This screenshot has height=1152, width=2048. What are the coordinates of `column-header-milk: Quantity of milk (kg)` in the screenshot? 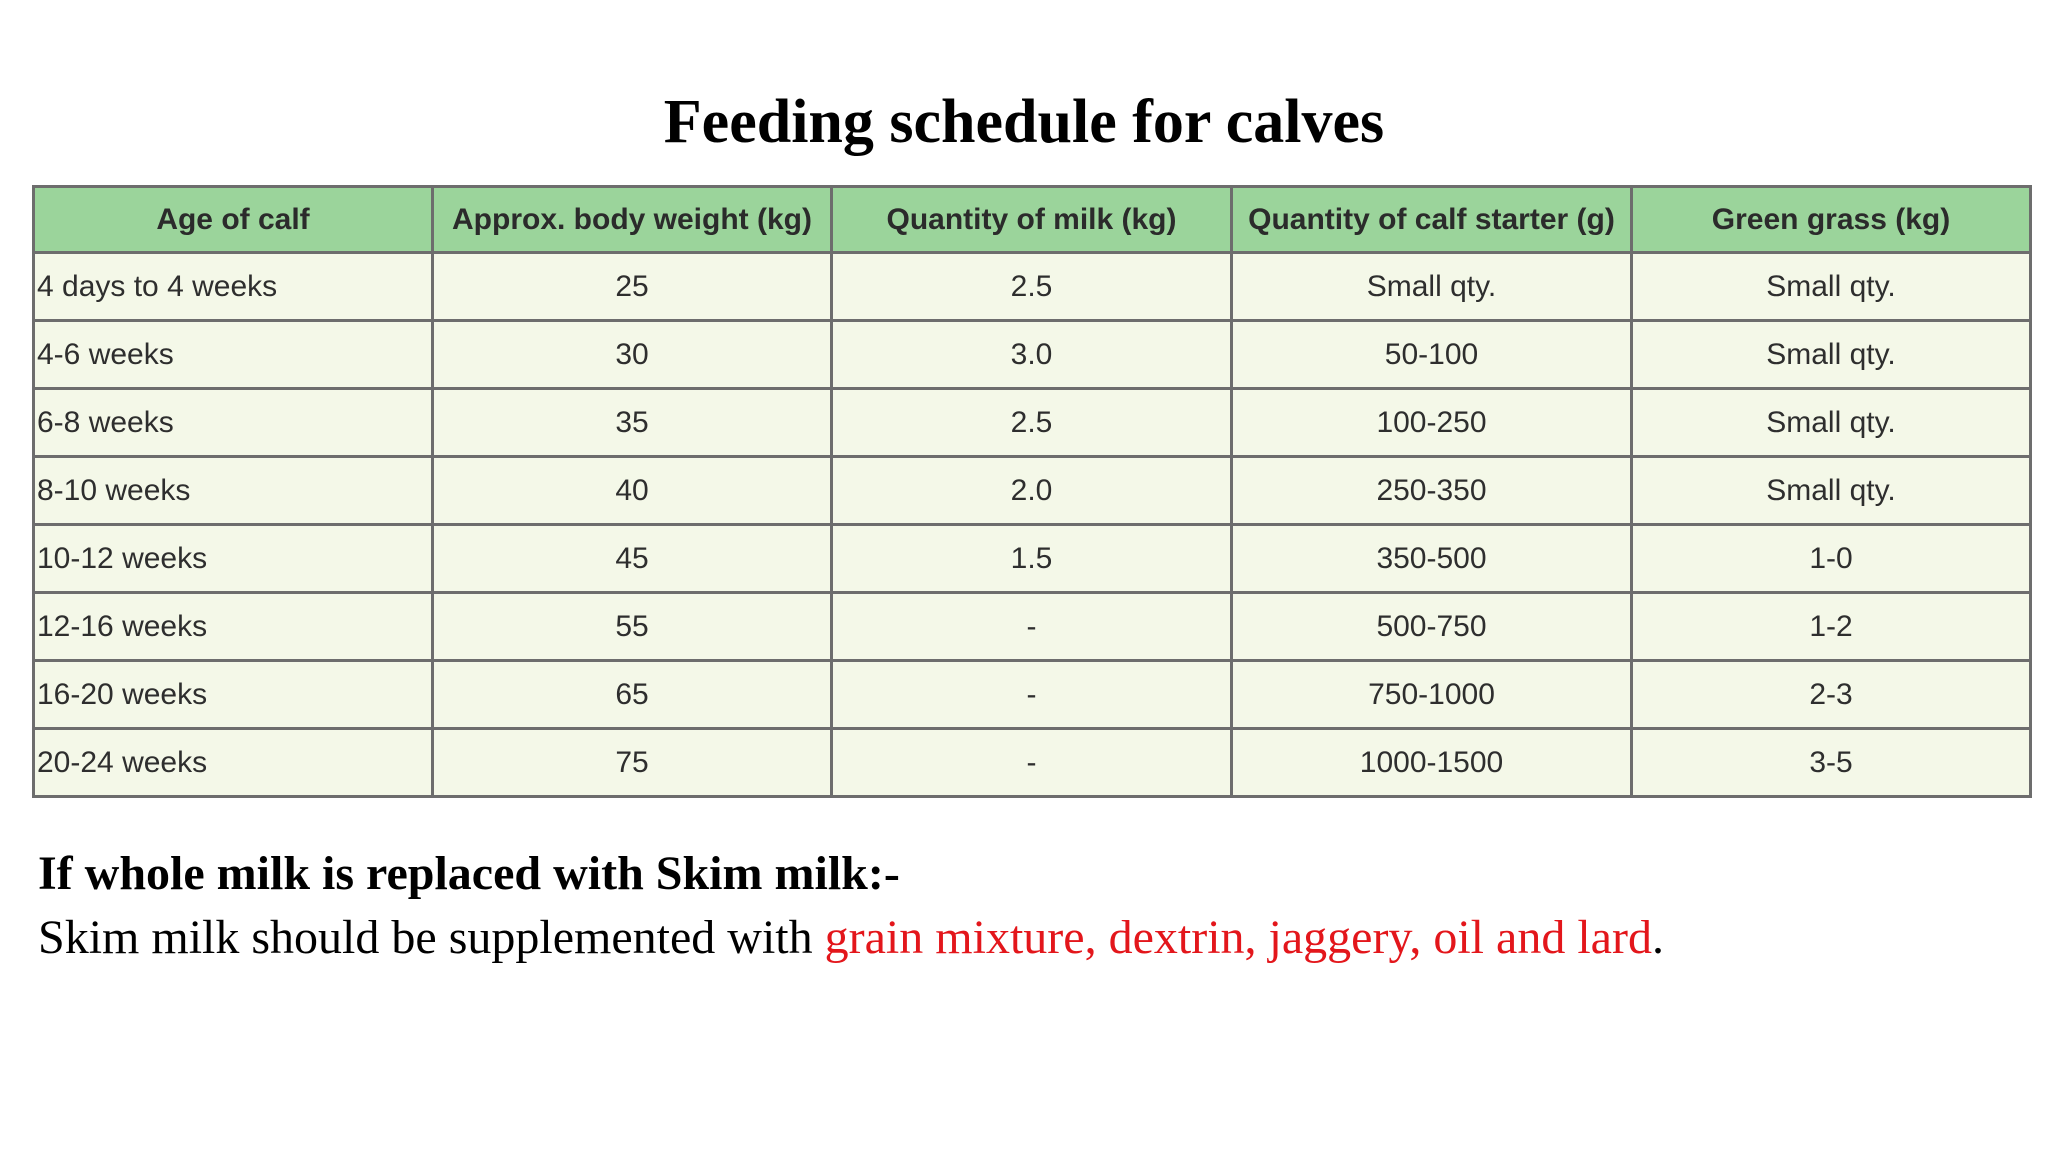 It's located at (1031, 219).